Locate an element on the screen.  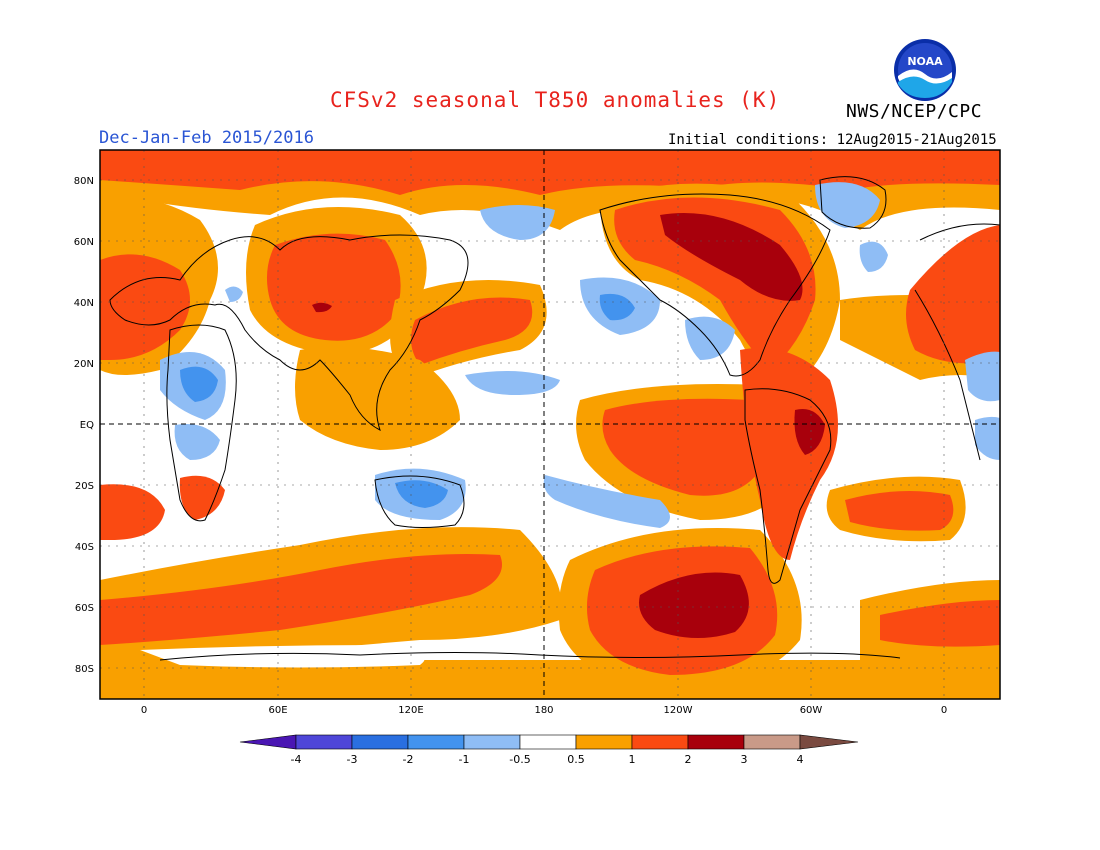
colorbar: -4 -3 -2 -1 -0.5 0.5 1 2 3 4 is located at coordinates (549, 750).